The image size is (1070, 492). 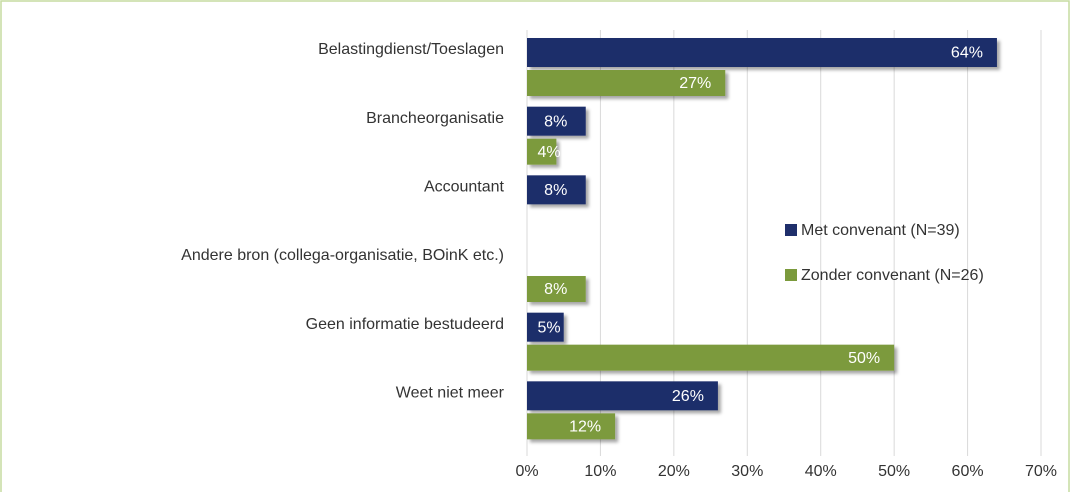 What do you see at coordinates (747, 471) in the screenshot?
I see `x-tick-label: 30%` at bounding box center [747, 471].